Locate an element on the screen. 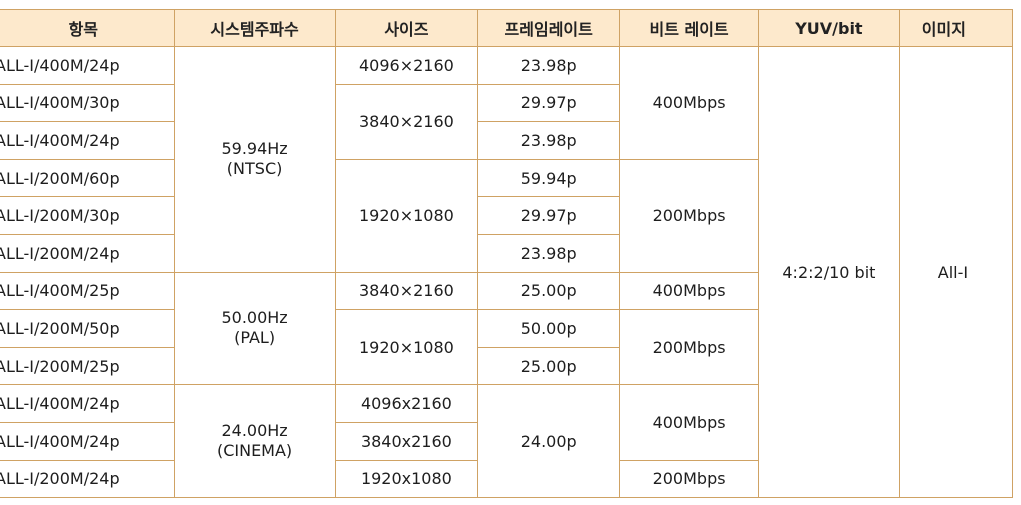 This screenshot has height=505, width=1021. system-freq-cell: 24.00Hz (CINEMA) is located at coordinates (254, 441).